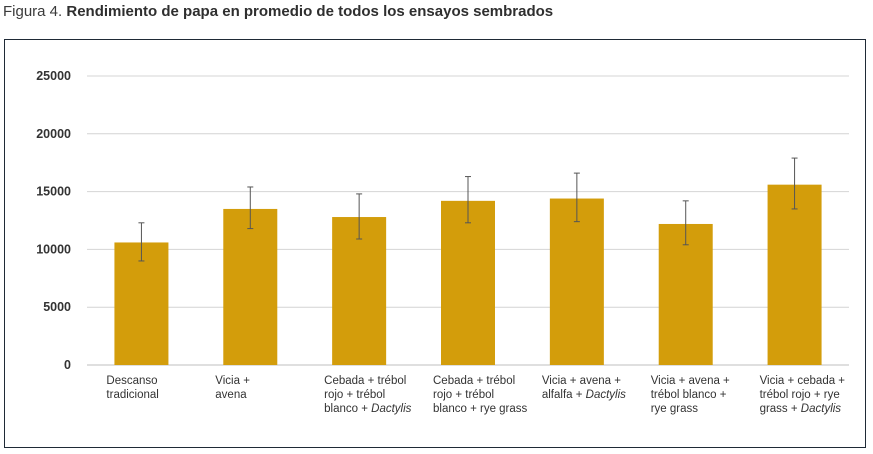 This screenshot has width=873, height=454. Describe the element at coordinates (67, 365) in the screenshot. I see `y-tick-label: 0` at that location.